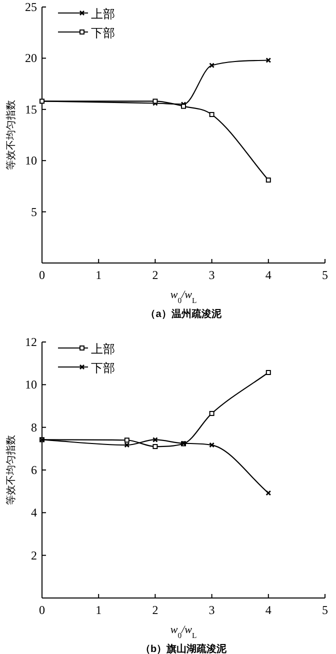 The height and width of the screenshot is (654, 336). I want to click on y-tick-label: 15, so click(31, 109).